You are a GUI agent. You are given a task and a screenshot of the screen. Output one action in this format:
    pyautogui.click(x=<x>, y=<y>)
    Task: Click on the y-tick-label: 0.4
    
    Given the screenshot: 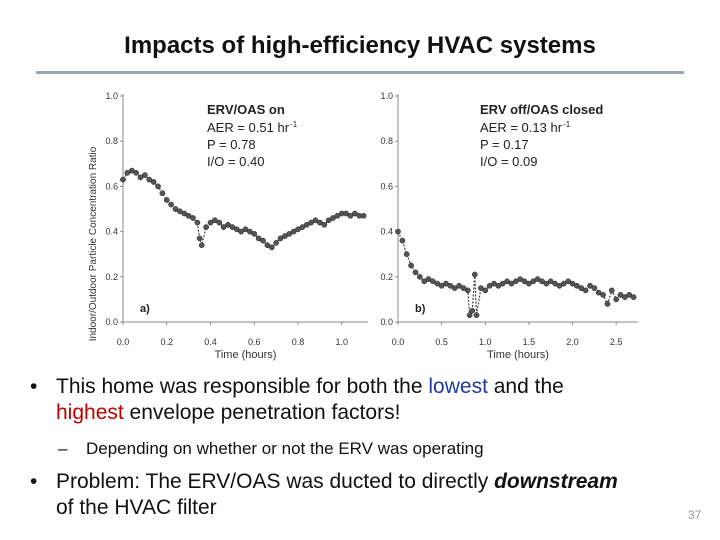 What is the action you would take?
    pyautogui.click(x=386, y=232)
    